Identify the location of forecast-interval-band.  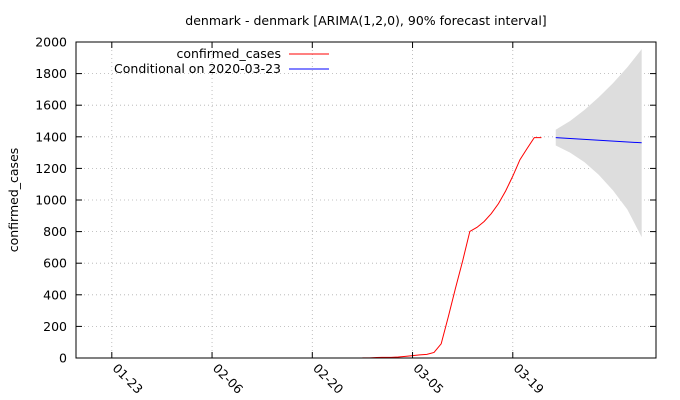
(598, 143).